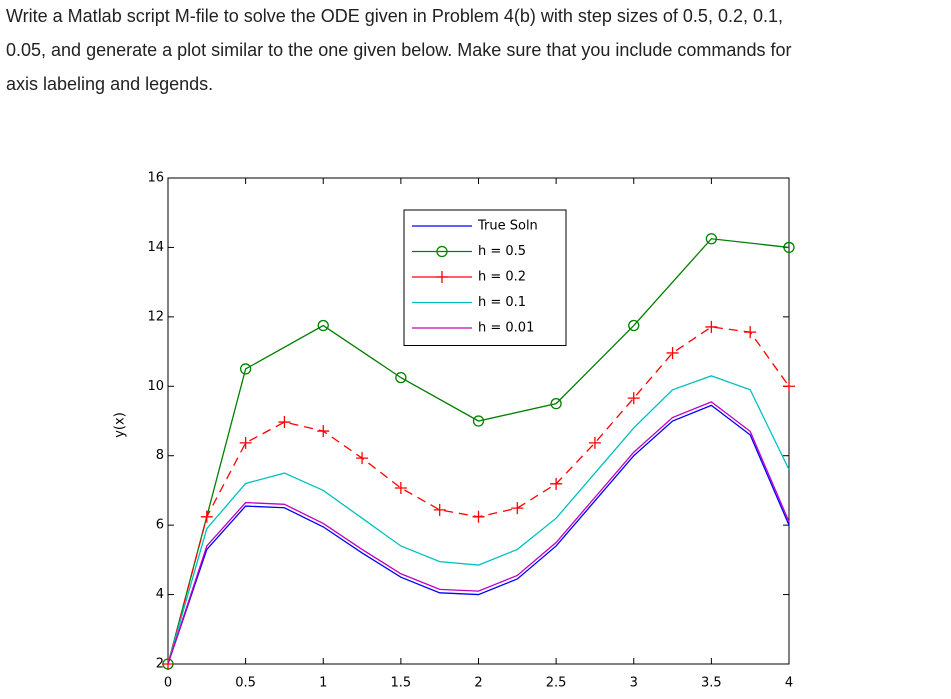 The image size is (951, 699). Describe the element at coordinates (506, 328) in the screenshot. I see `legend-label: h = 0.01` at that location.